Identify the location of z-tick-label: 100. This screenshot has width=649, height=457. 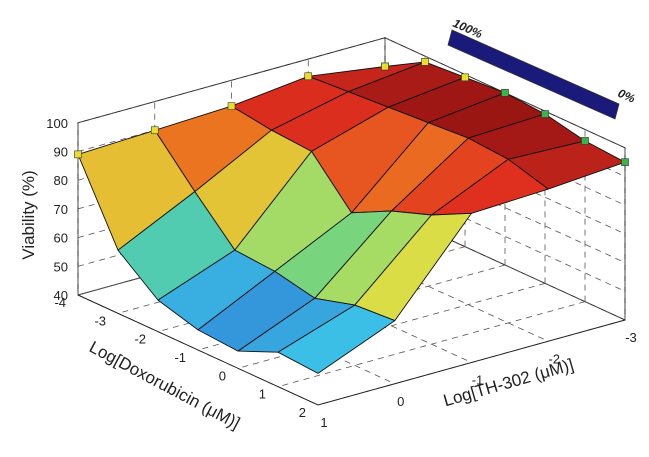
(57, 123).